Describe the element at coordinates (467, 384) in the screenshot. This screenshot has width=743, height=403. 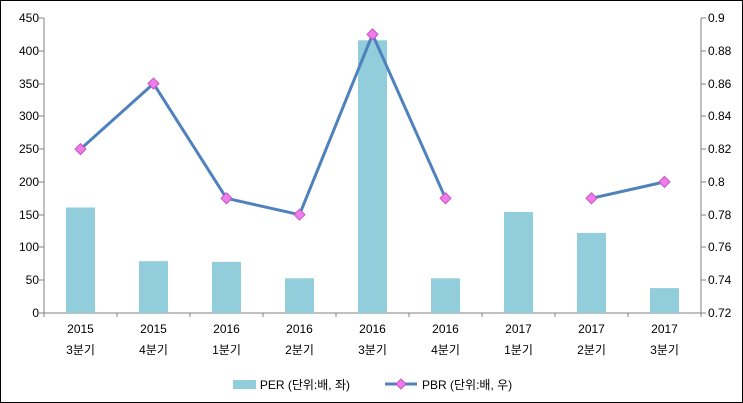
I see `pbr-legend-label: PBR (단위:배, 우)` at that location.